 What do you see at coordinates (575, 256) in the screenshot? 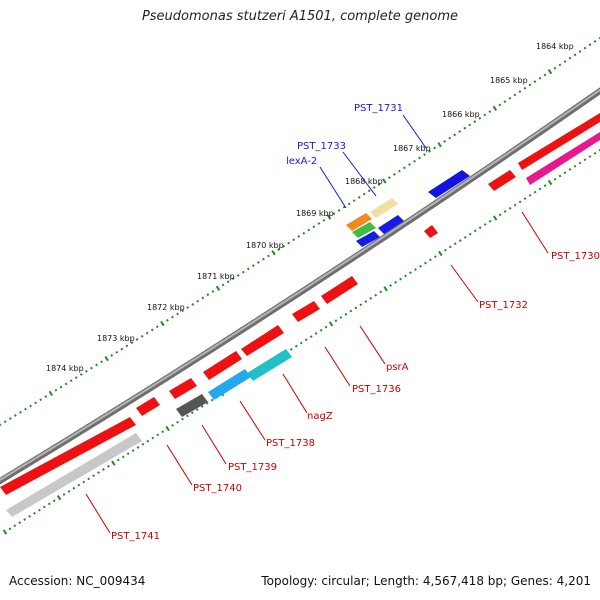
I see `gene-label-pst-1730: PST_1730` at bounding box center [575, 256].